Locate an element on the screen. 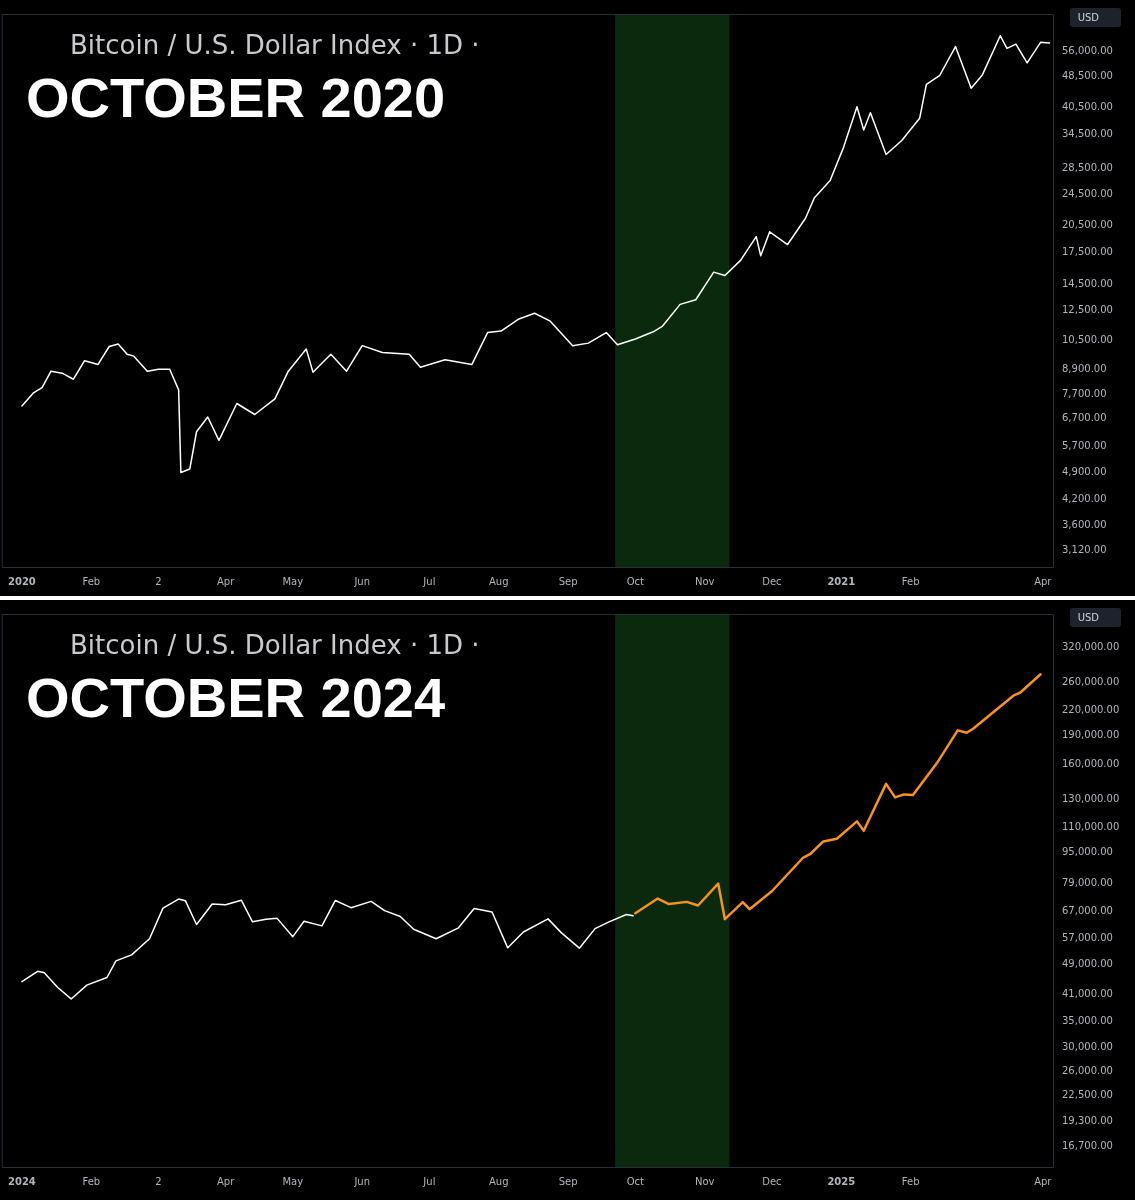  y-tick-label: 260,000.00 is located at coordinates (1091, 682).